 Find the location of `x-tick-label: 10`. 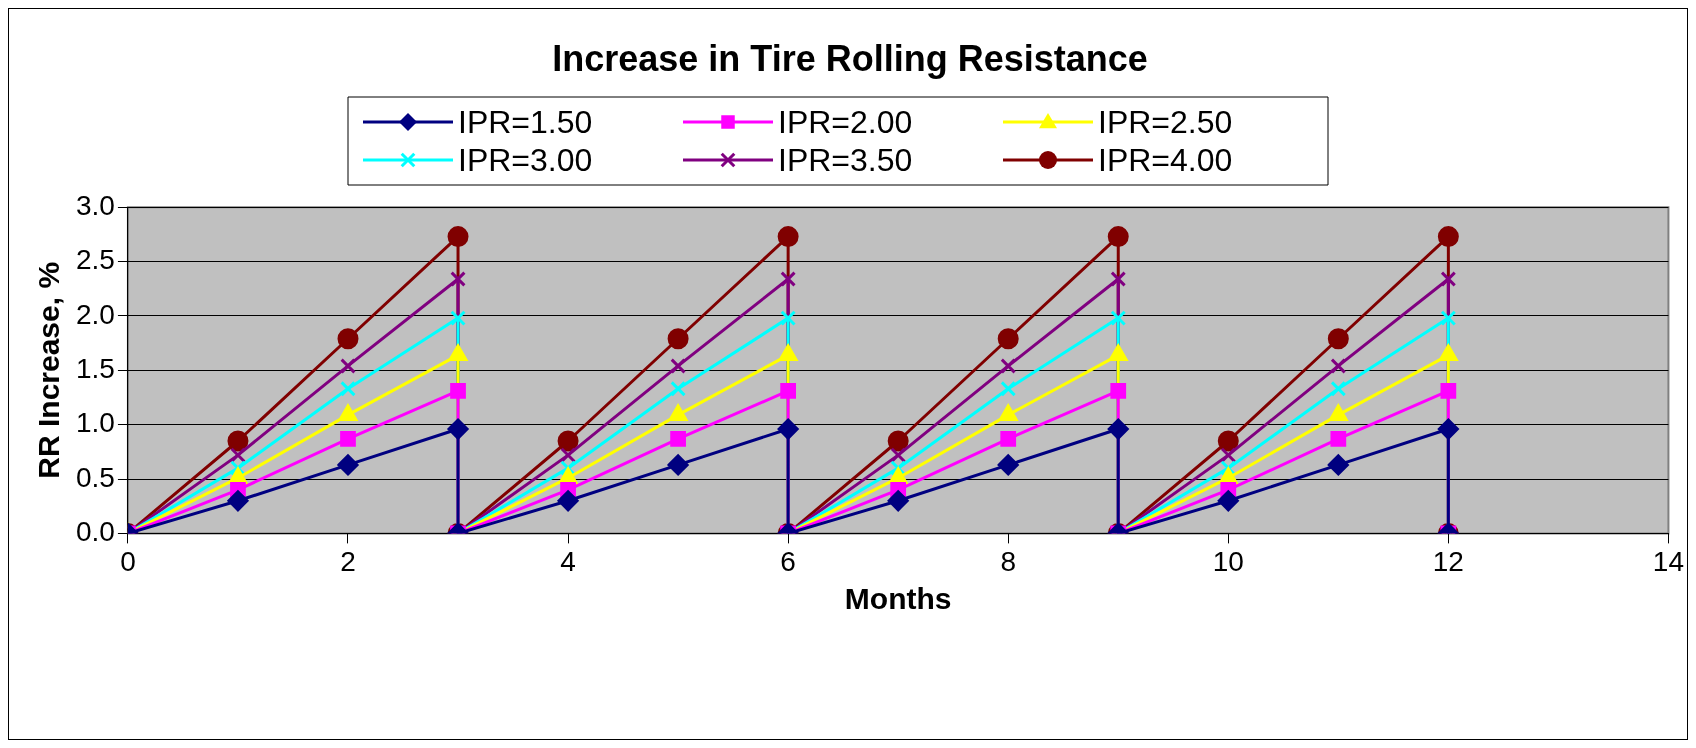

x-tick-label: 10 is located at coordinates (1228, 561).